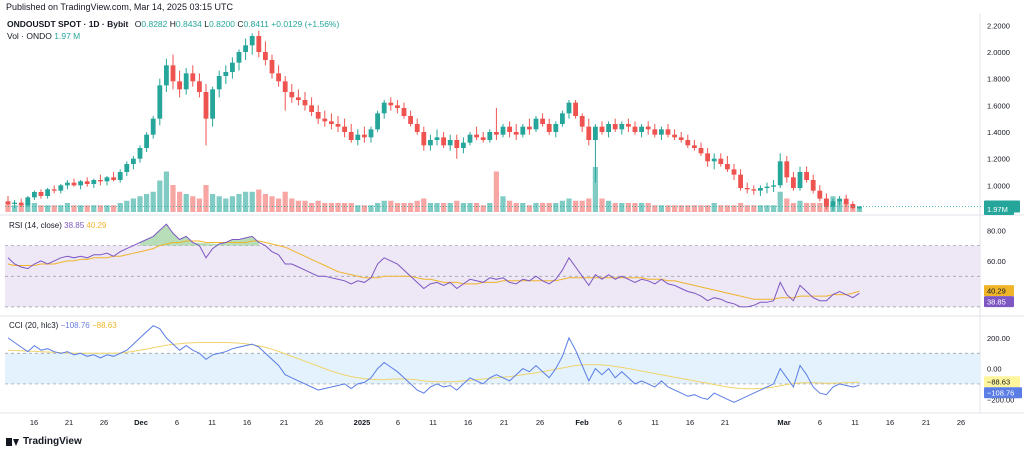  I want to click on time-axis-label: 2025, so click(362, 422).